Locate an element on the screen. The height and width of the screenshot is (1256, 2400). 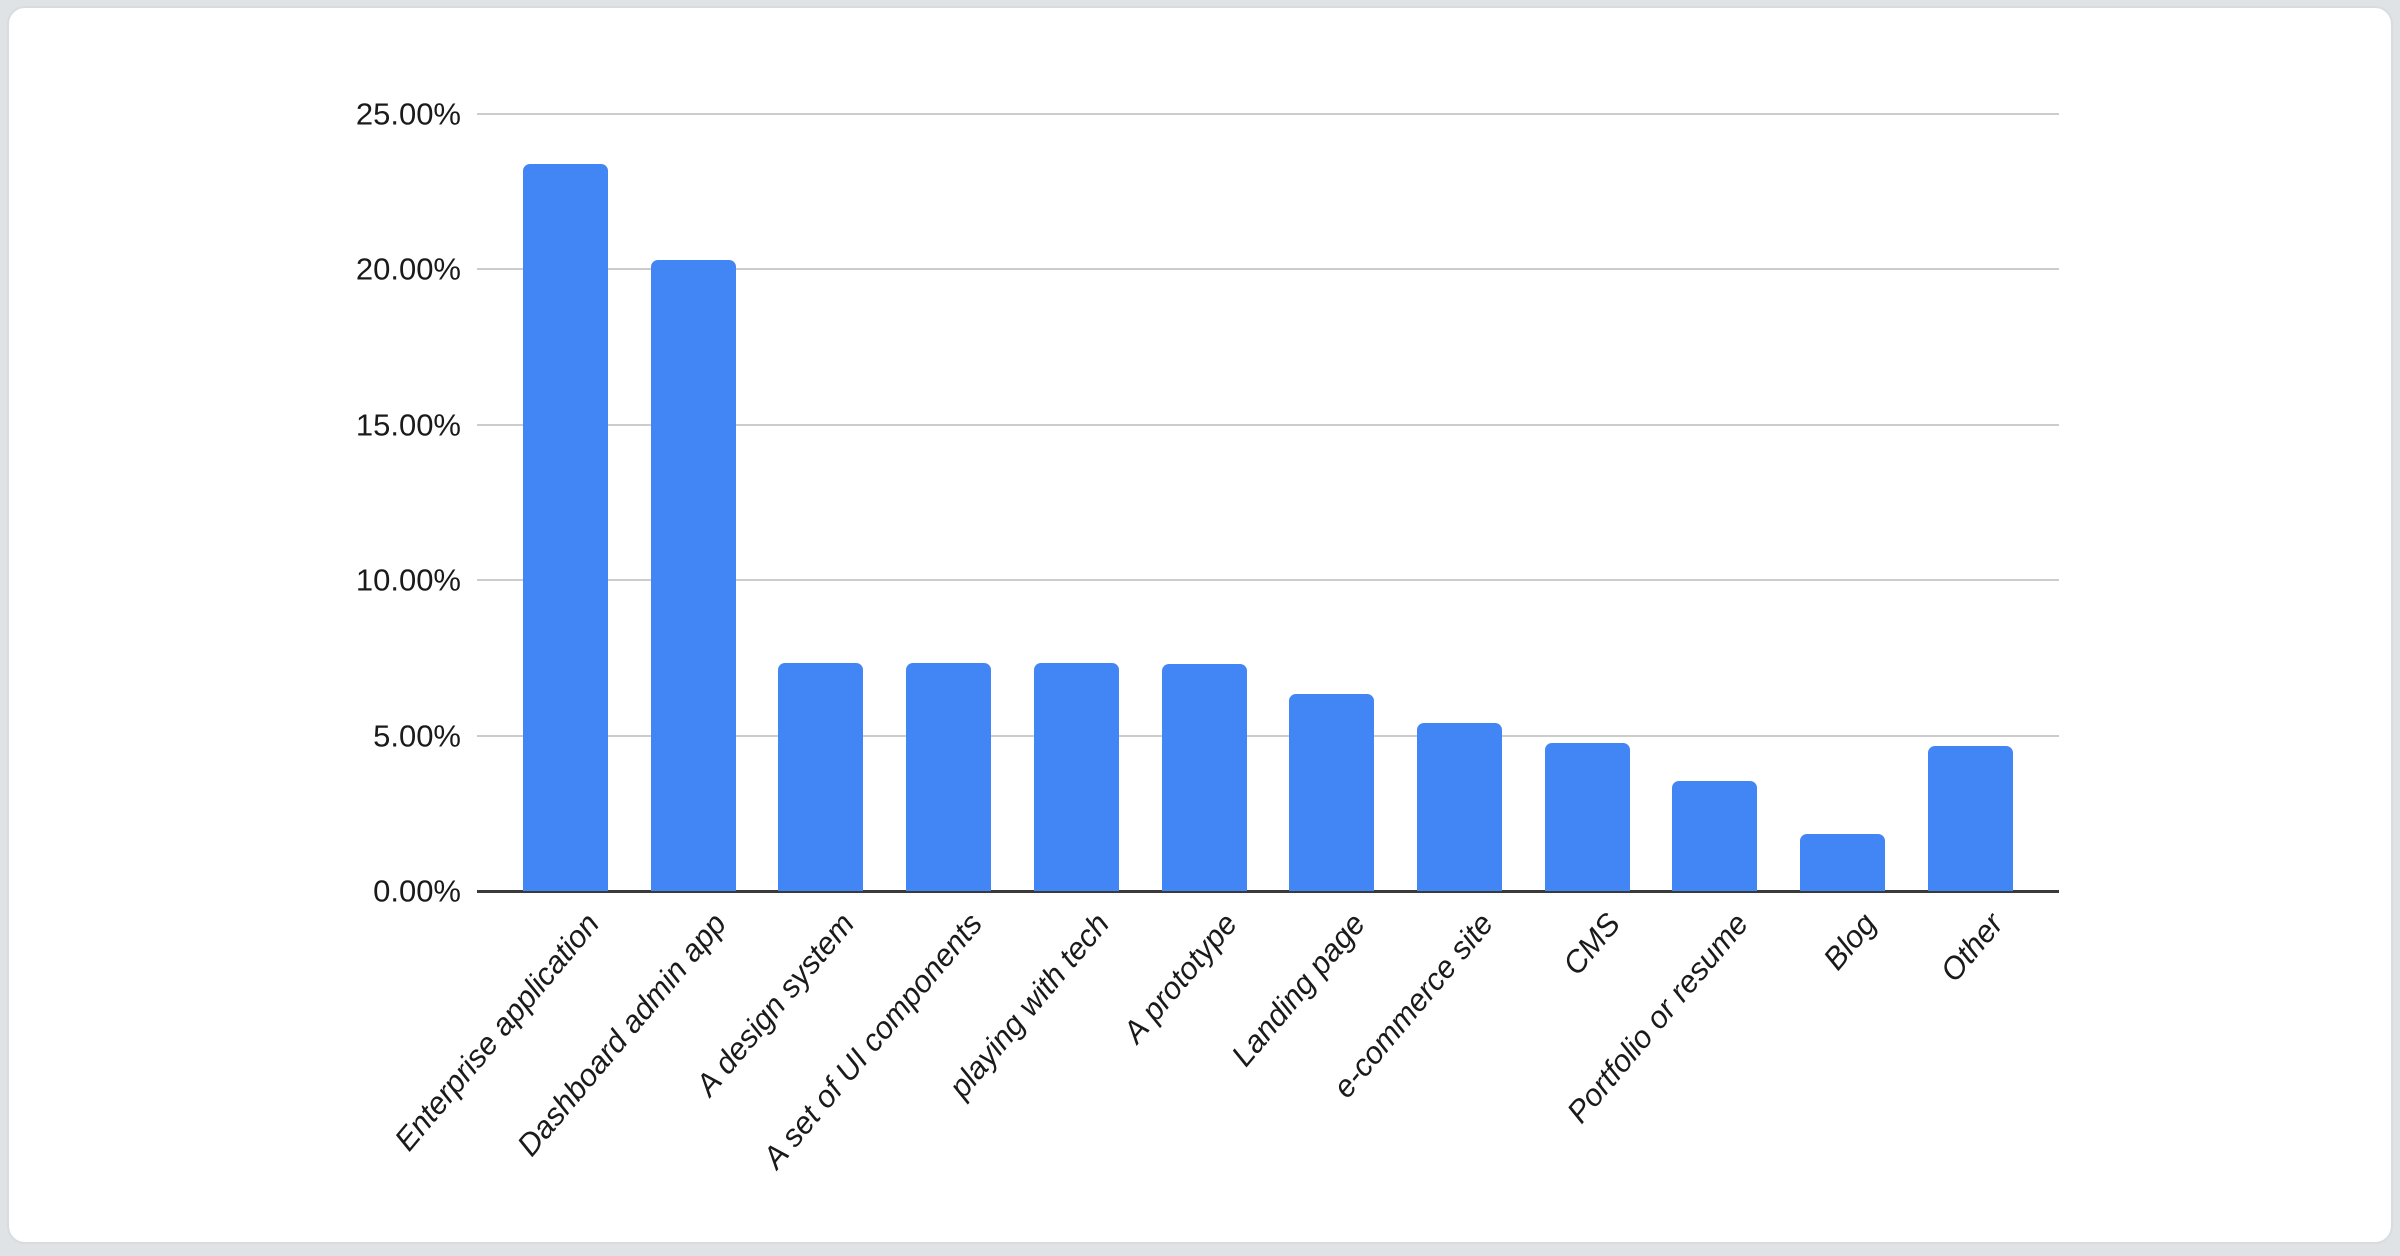
y-tick-label-5: 5.00% is located at coordinates (417, 736).